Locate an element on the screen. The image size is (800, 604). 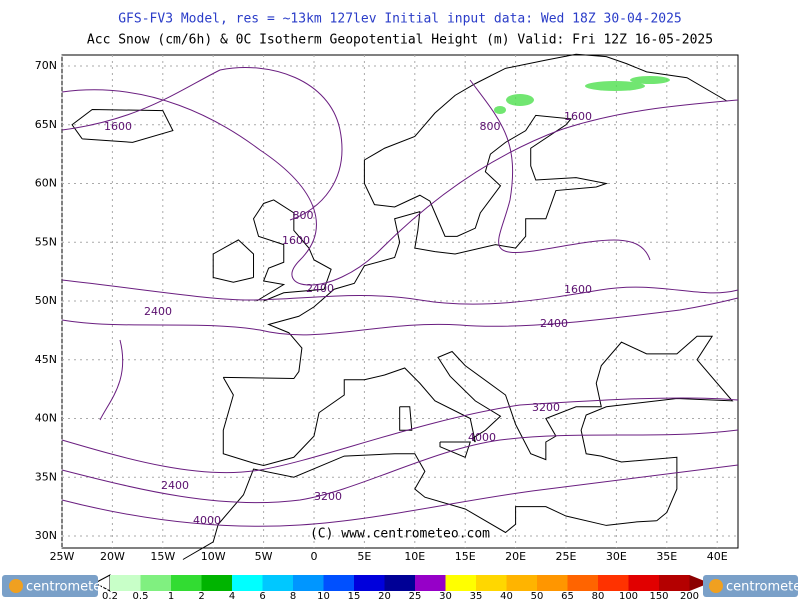
lat-label: 40N is located at coordinates (46, 418).